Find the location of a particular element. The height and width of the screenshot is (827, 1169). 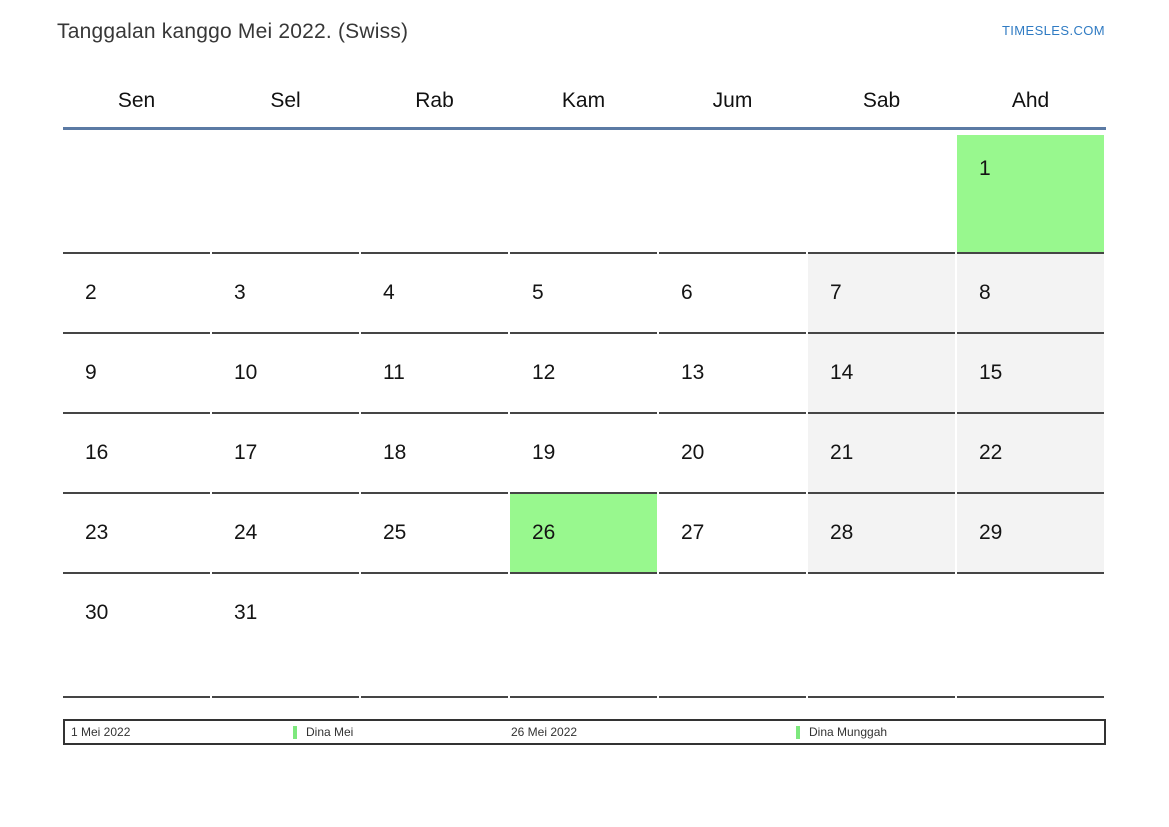

day-number: 21 is located at coordinates (842, 452).